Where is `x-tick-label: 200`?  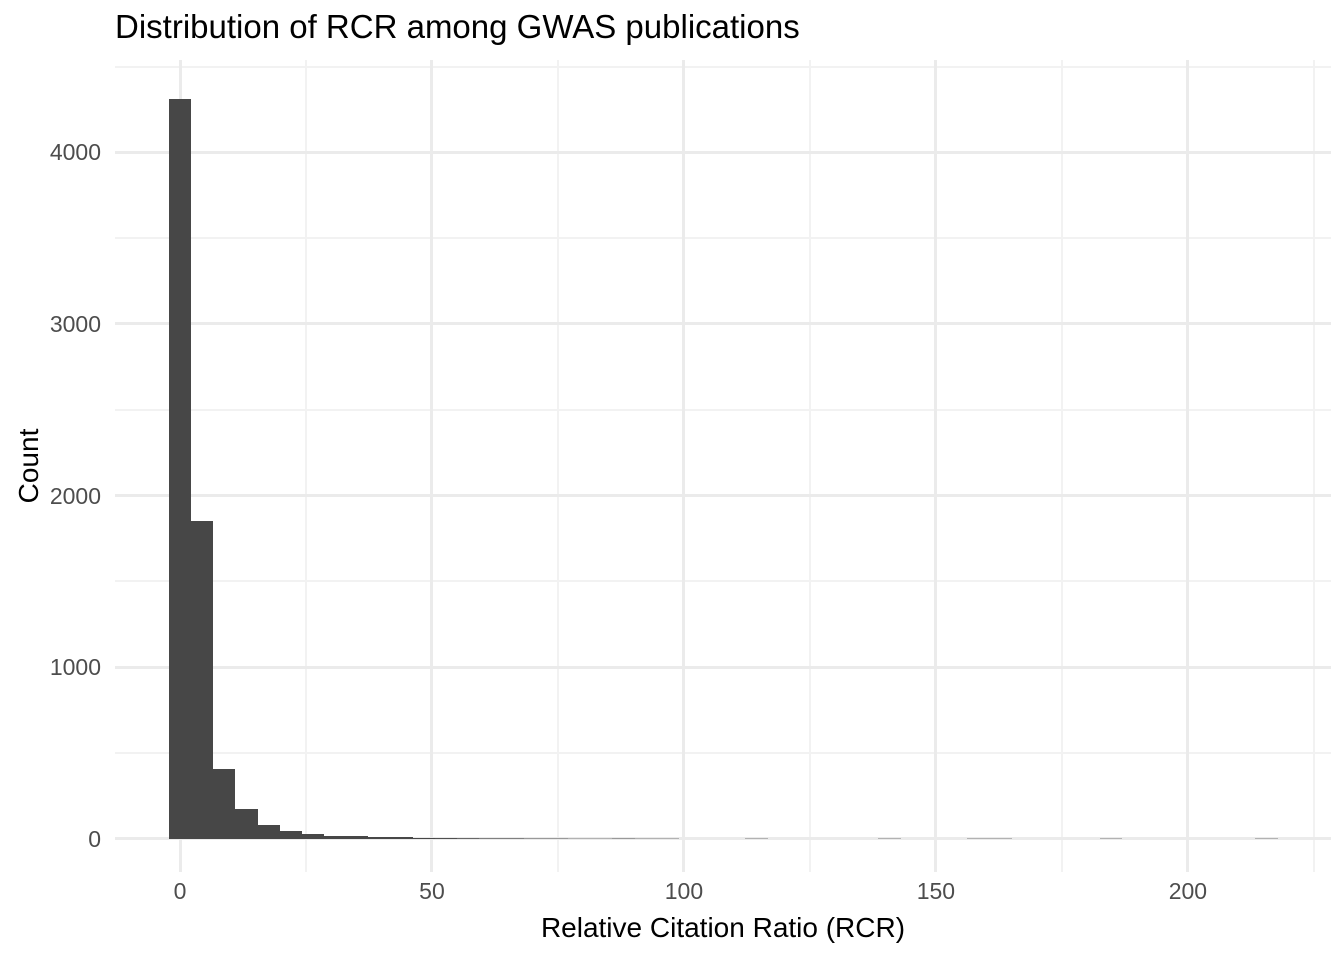
x-tick-label: 200 is located at coordinates (1188, 891).